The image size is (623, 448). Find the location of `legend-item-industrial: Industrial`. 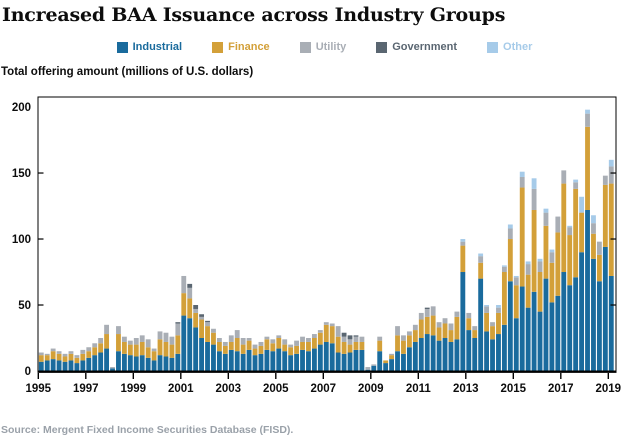

legend-item-industrial: Industrial is located at coordinates (149, 47).